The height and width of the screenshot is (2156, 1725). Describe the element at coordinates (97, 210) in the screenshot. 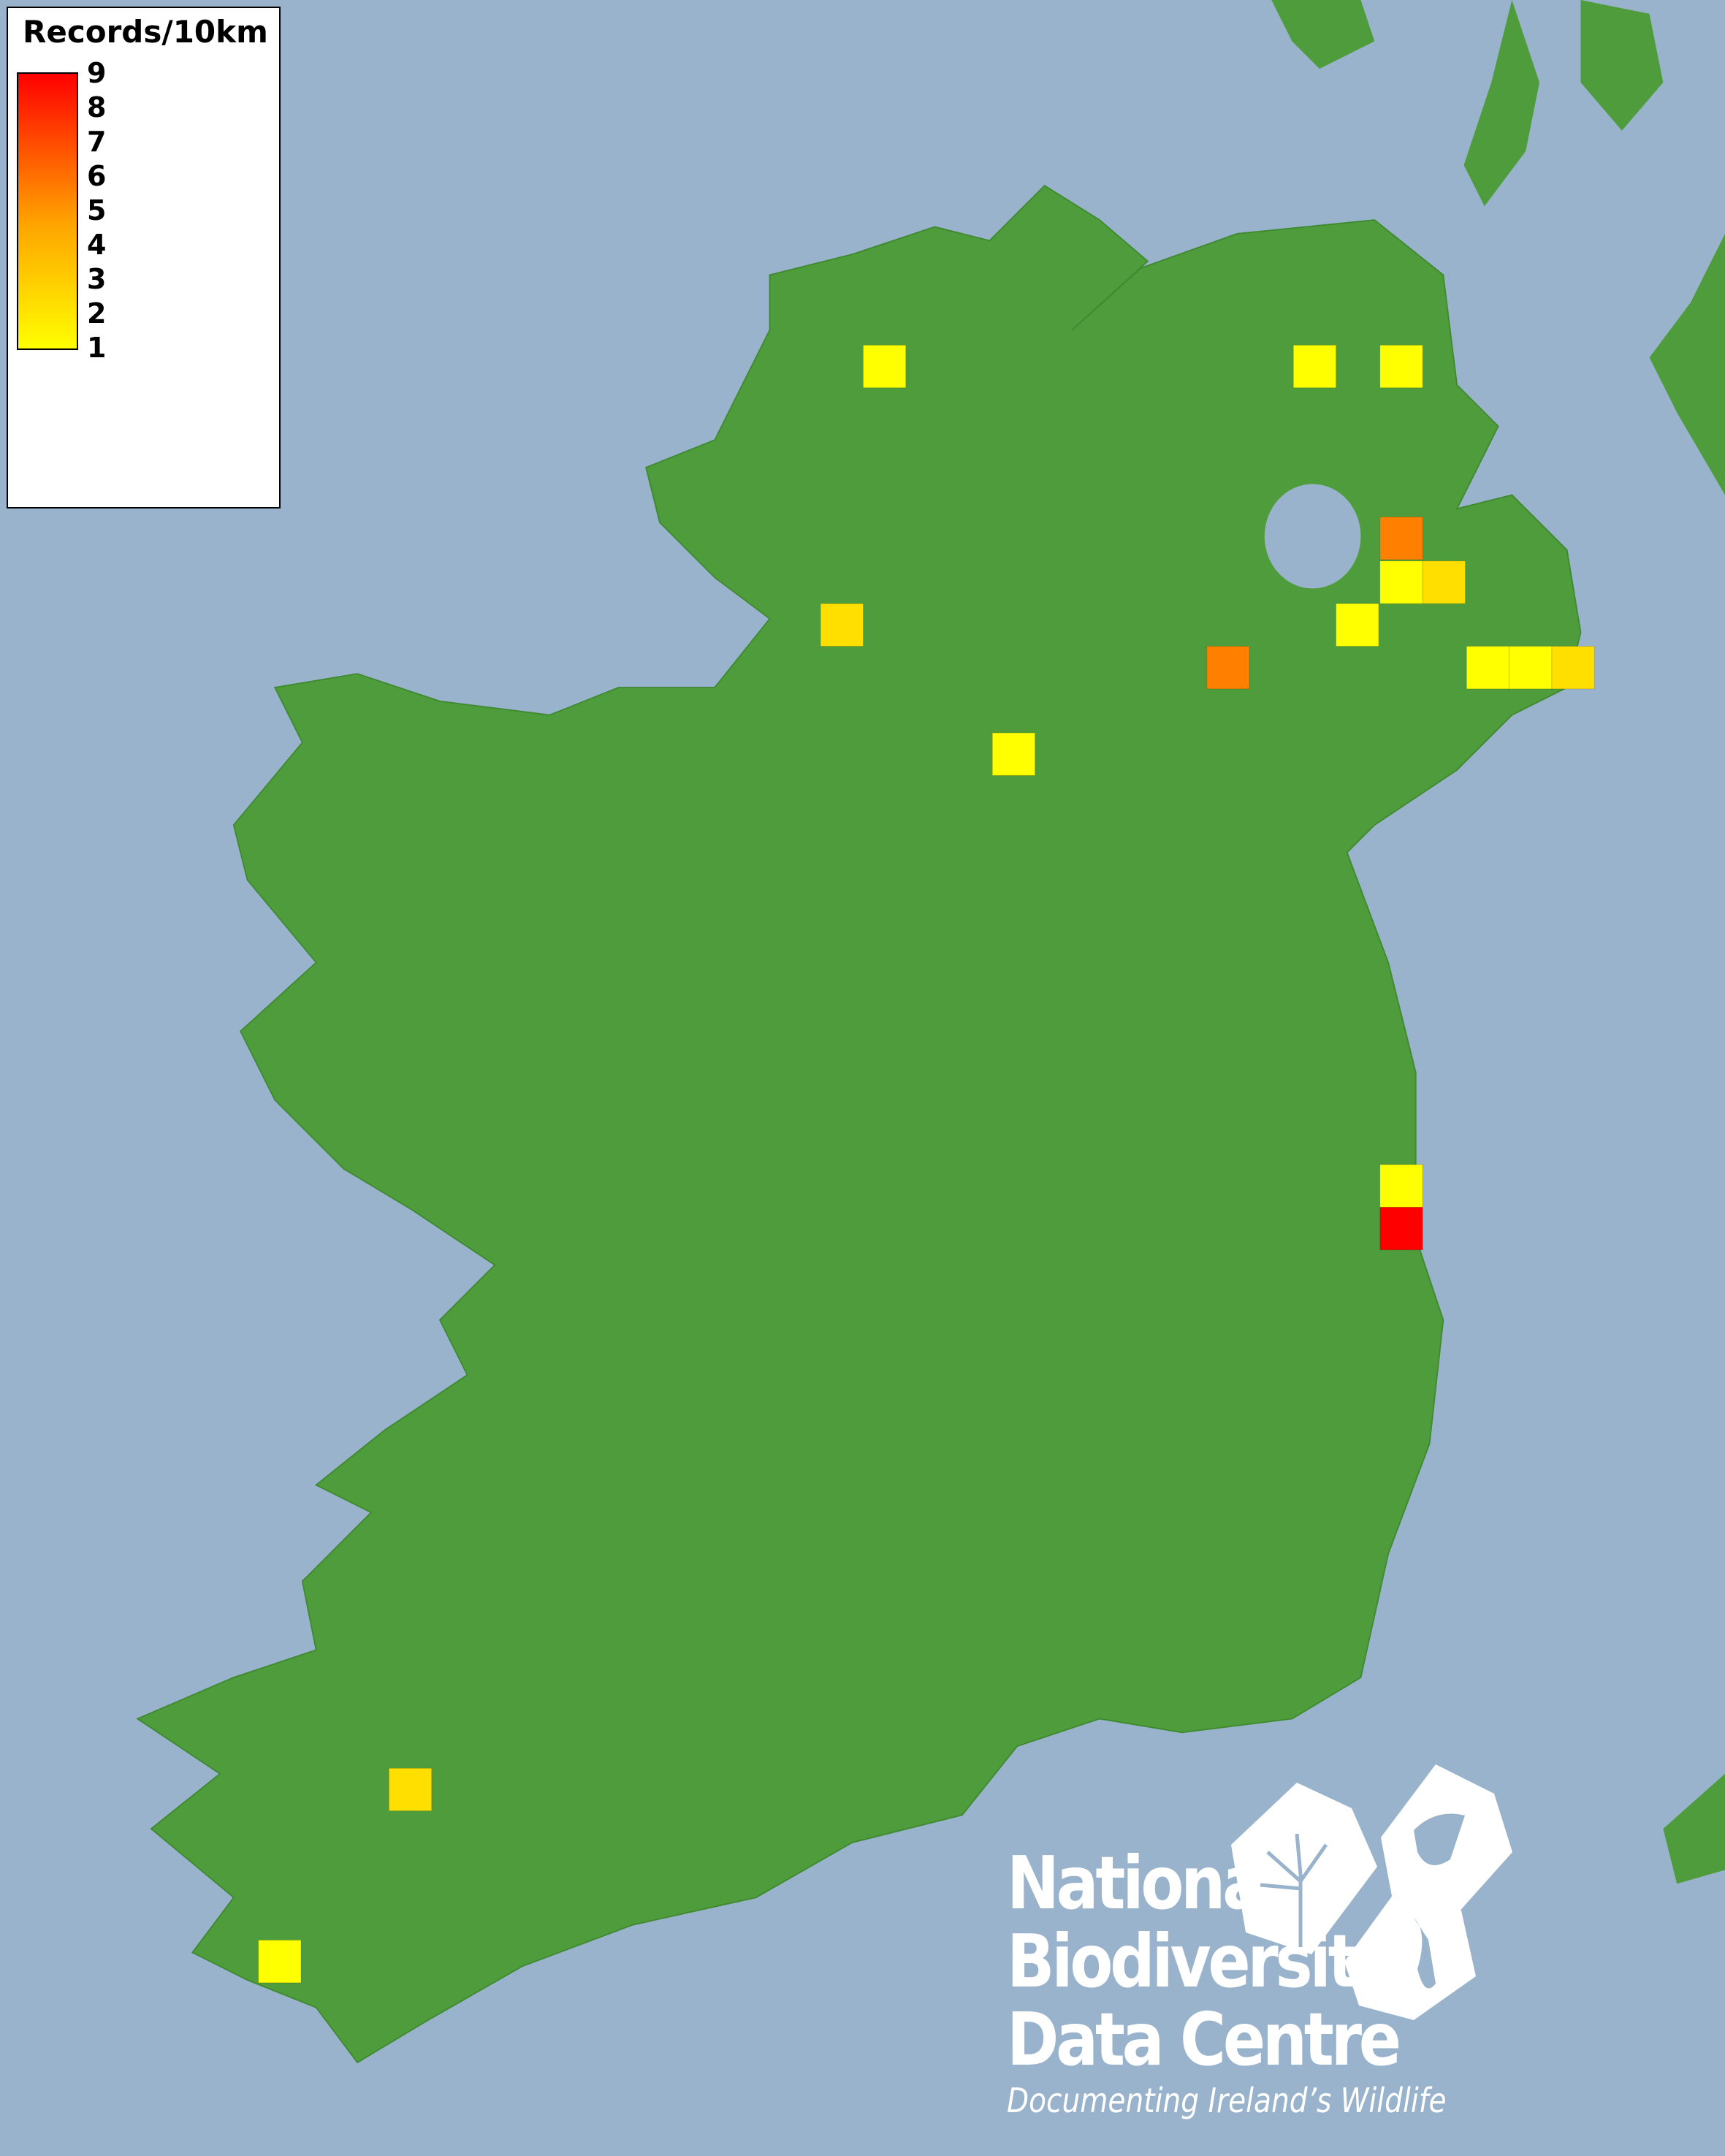

I see `legend-label-5: 5` at that location.